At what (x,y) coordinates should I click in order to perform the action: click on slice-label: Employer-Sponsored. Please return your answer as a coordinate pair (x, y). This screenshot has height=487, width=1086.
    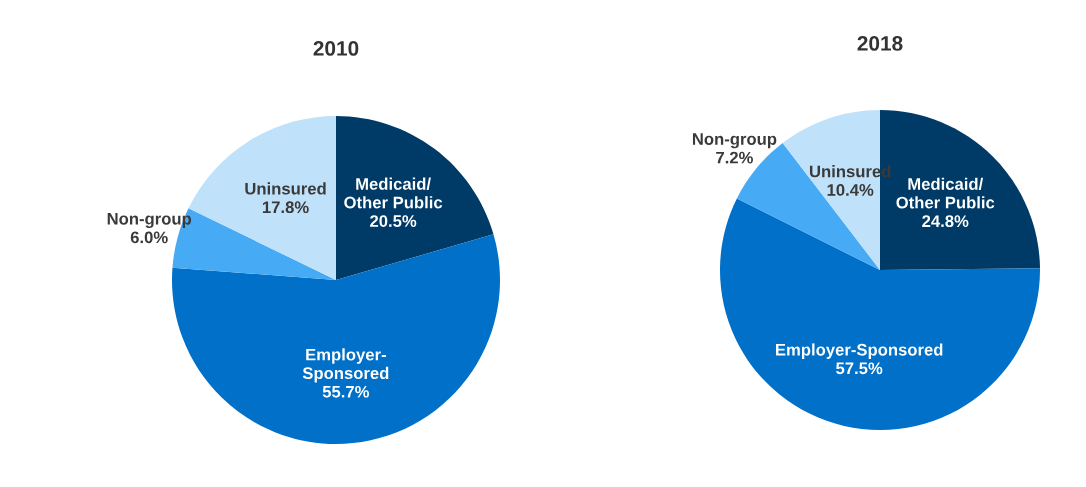
    Looking at the image, I should click on (859, 351).